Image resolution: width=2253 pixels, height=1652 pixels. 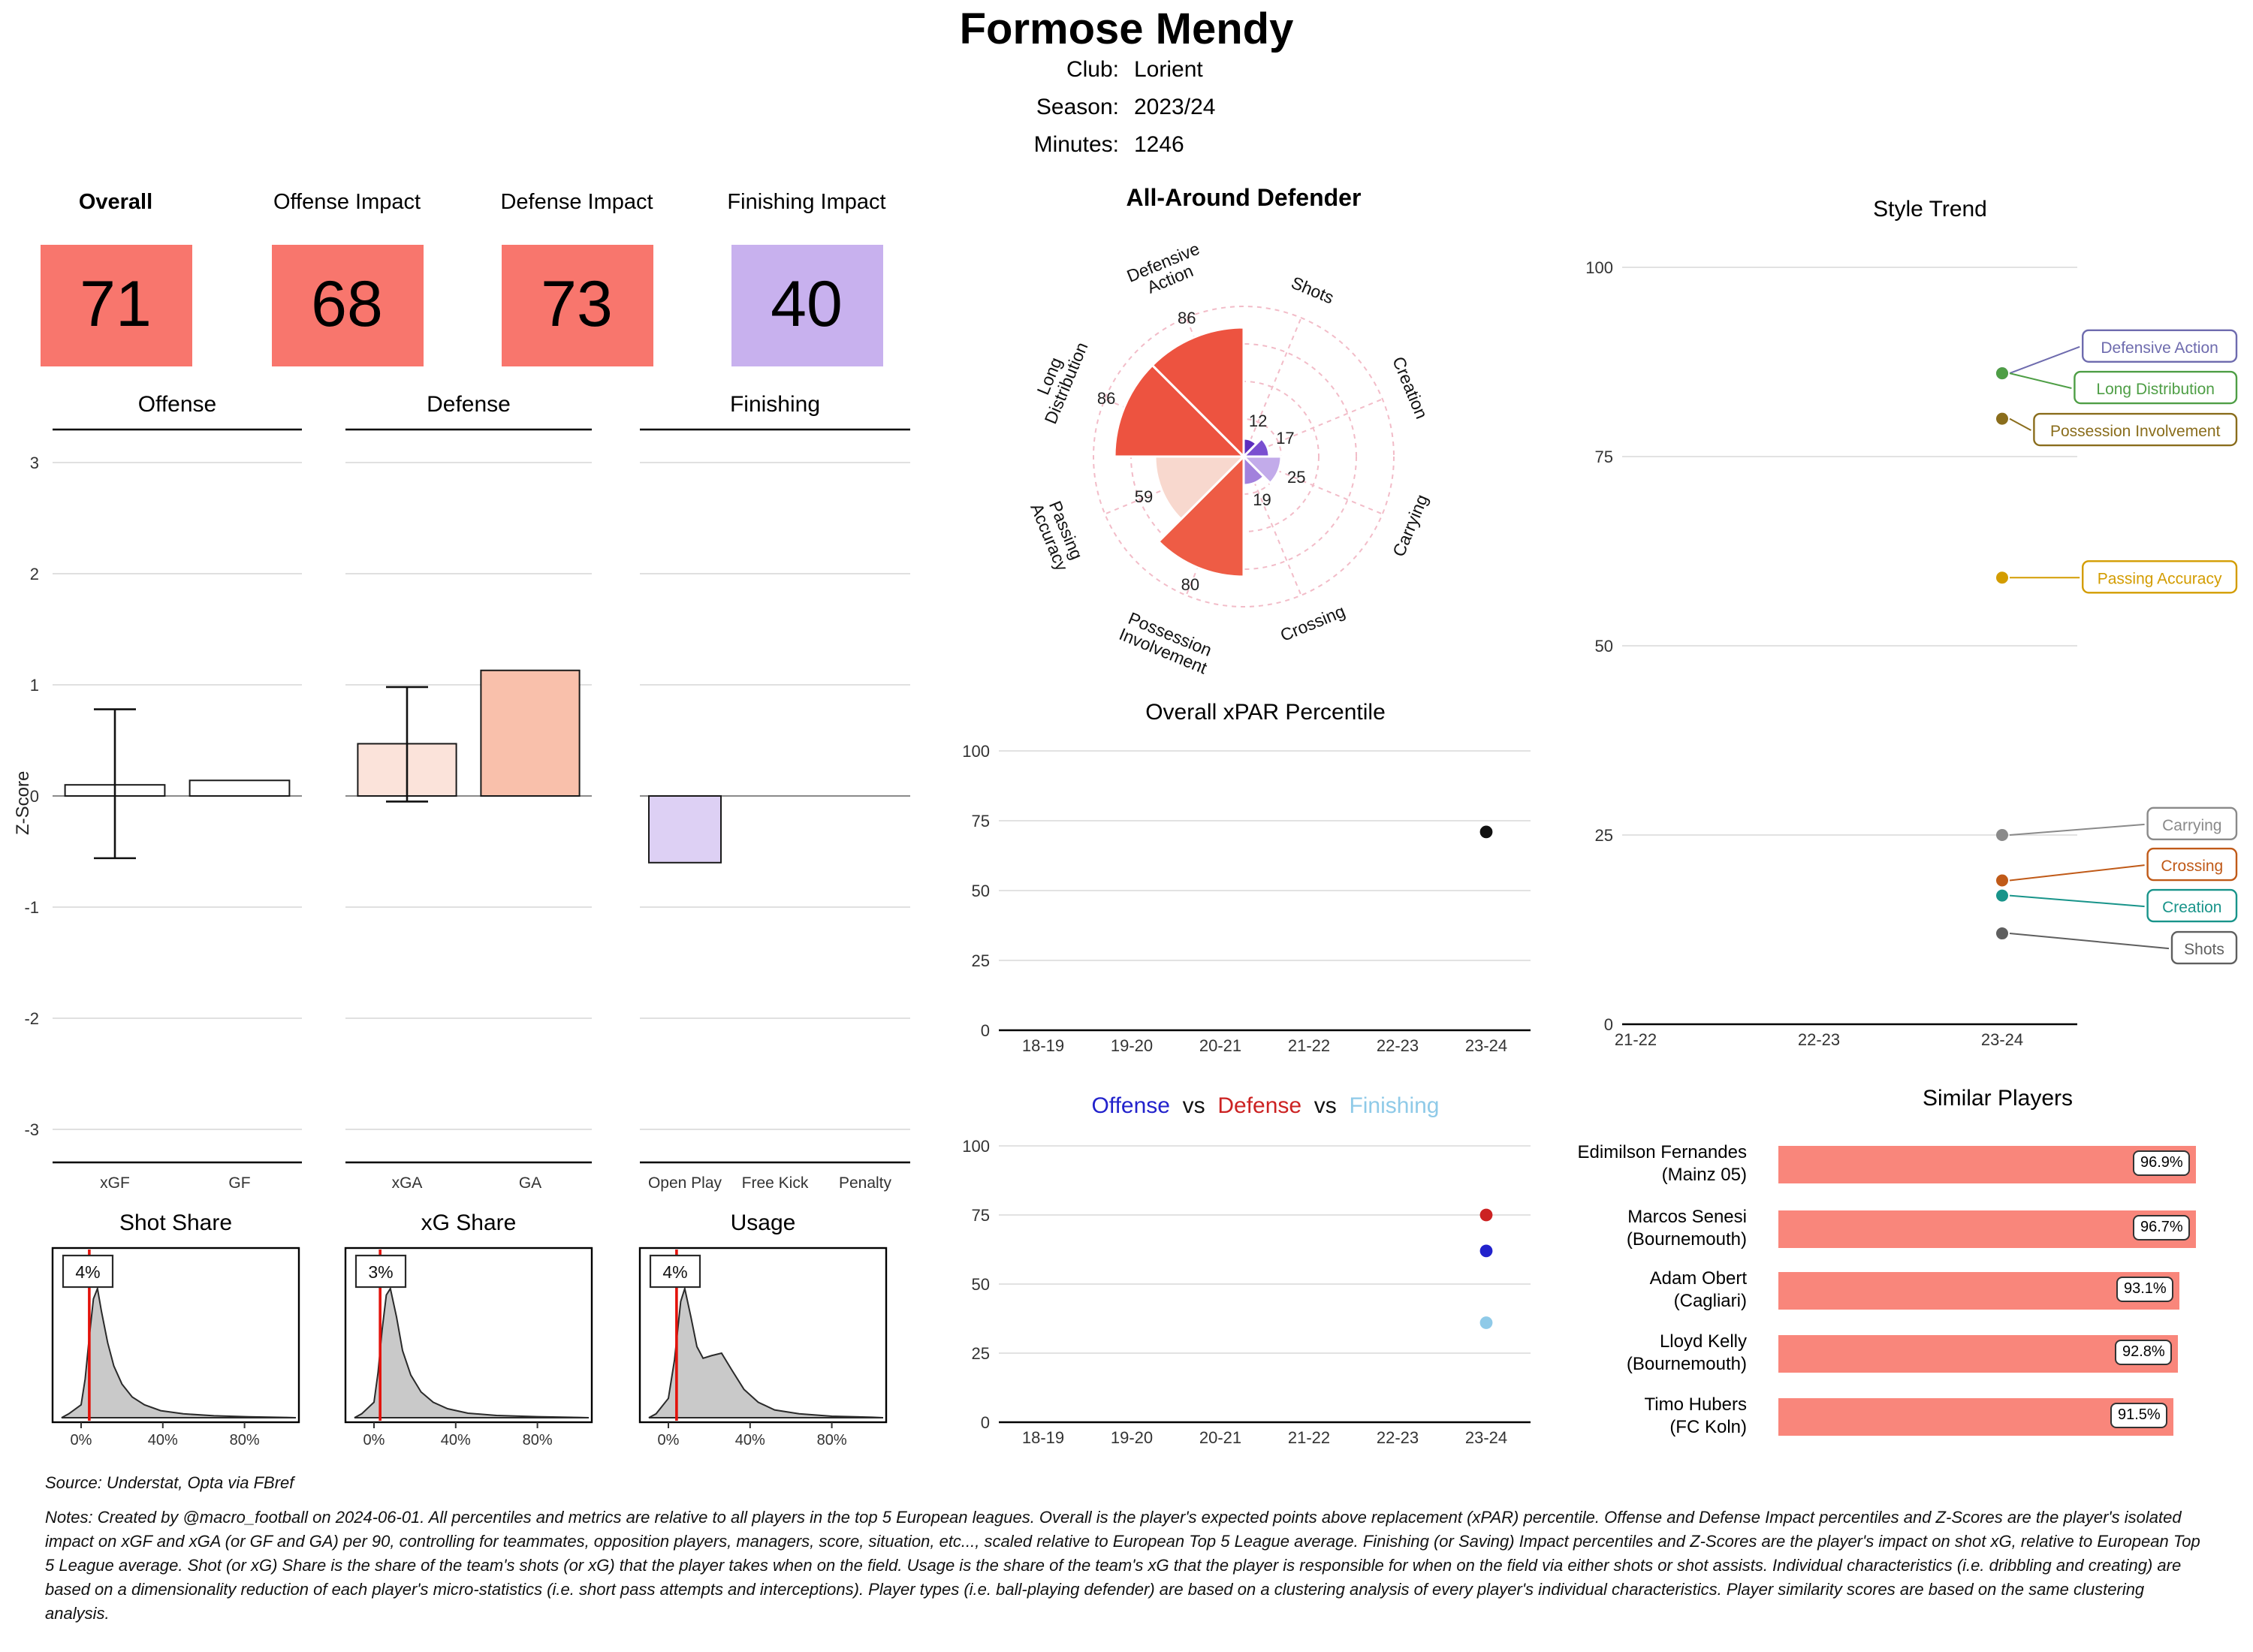 What do you see at coordinates (1486, 1251) in the screenshot?
I see `data-point-offense` at bounding box center [1486, 1251].